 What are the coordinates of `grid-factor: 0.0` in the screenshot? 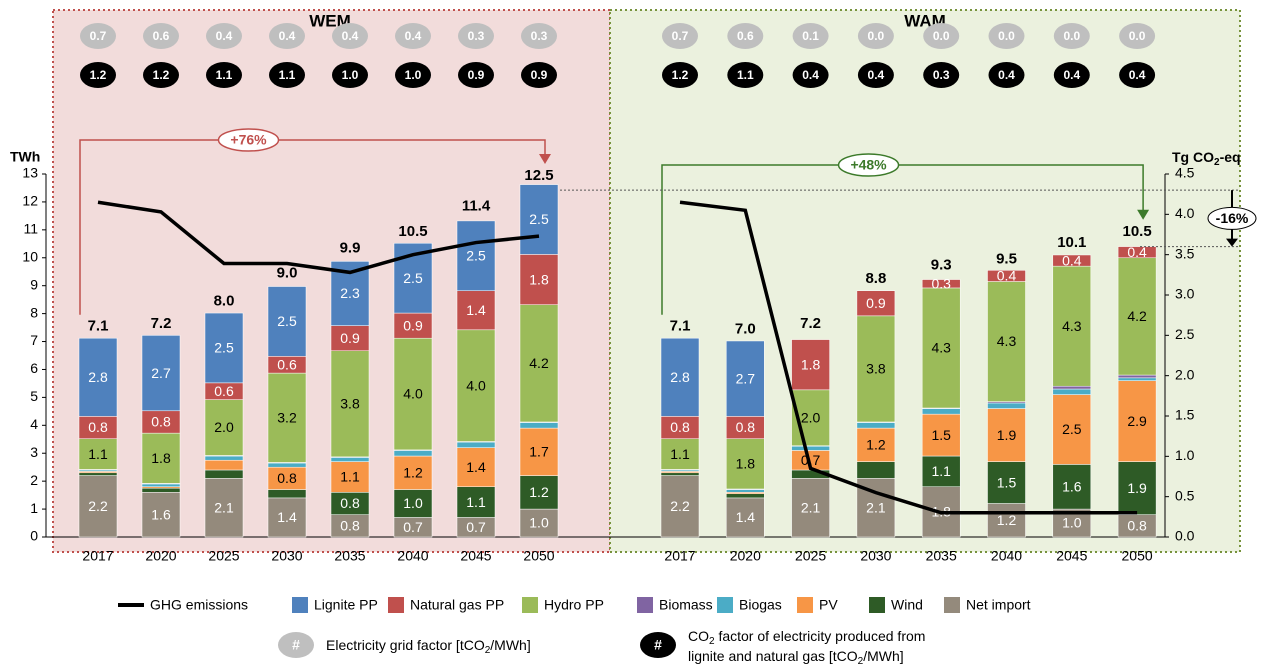 It's located at (941, 36).